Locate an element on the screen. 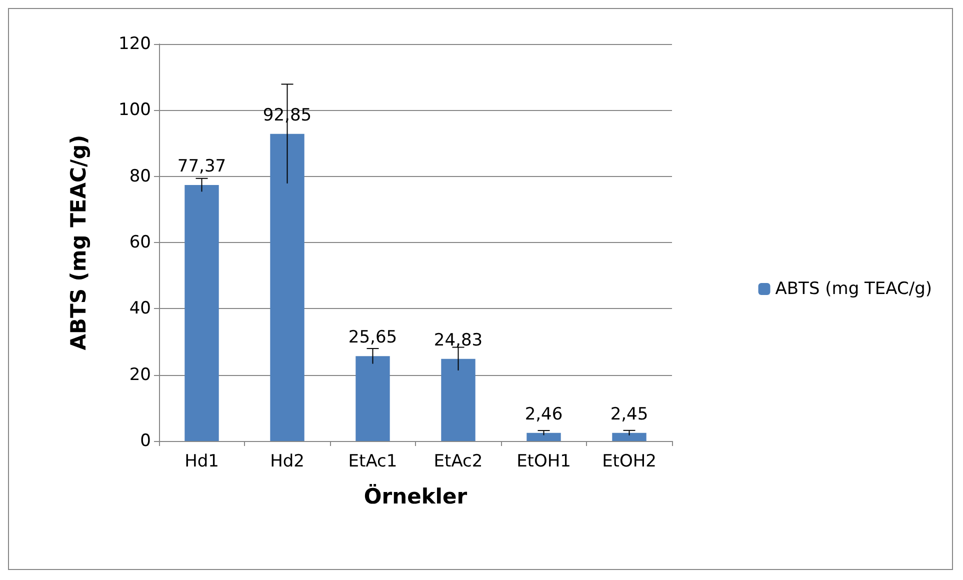 The height and width of the screenshot is (580, 963). data-label: 2,46 is located at coordinates (543, 414).